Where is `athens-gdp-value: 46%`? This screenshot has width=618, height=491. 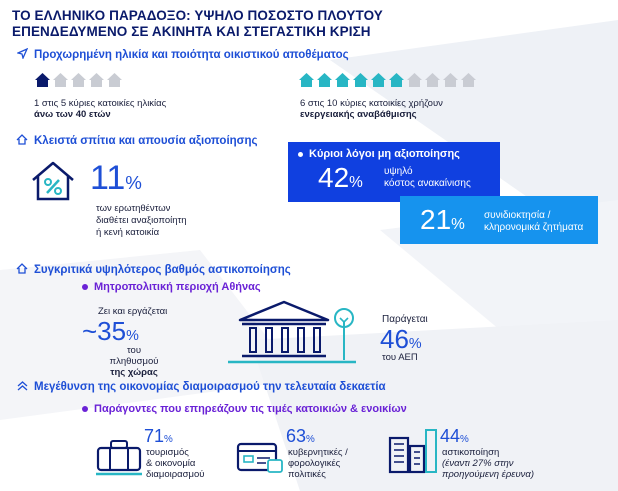 athens-gdp-value: 46% is located at coordinates (401, 339).